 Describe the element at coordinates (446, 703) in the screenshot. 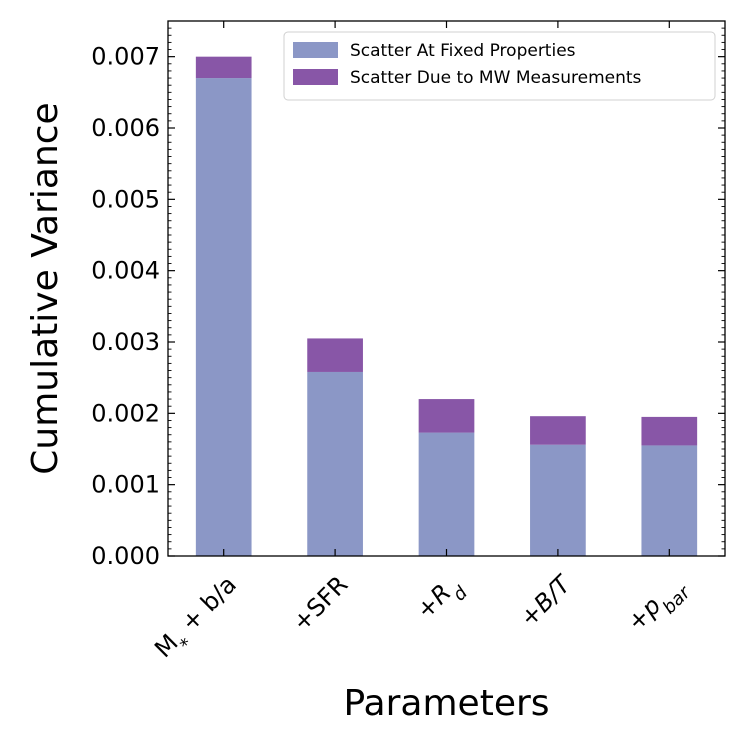

I see `x-axis-label: Parameters` at that location.